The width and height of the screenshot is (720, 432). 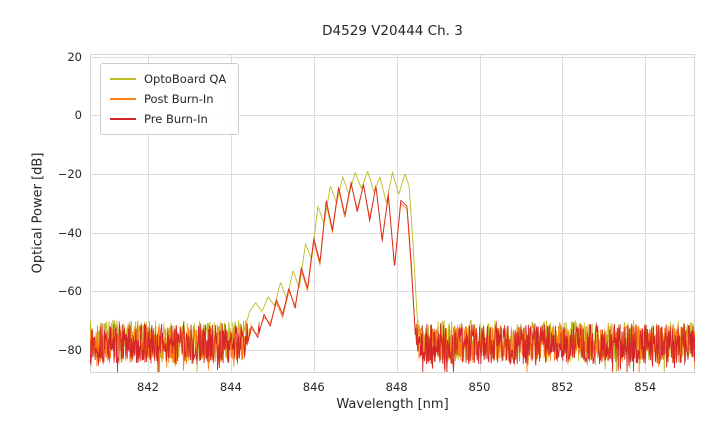 I want to click on x-tick-label: 844, so click(x=230, y=387).